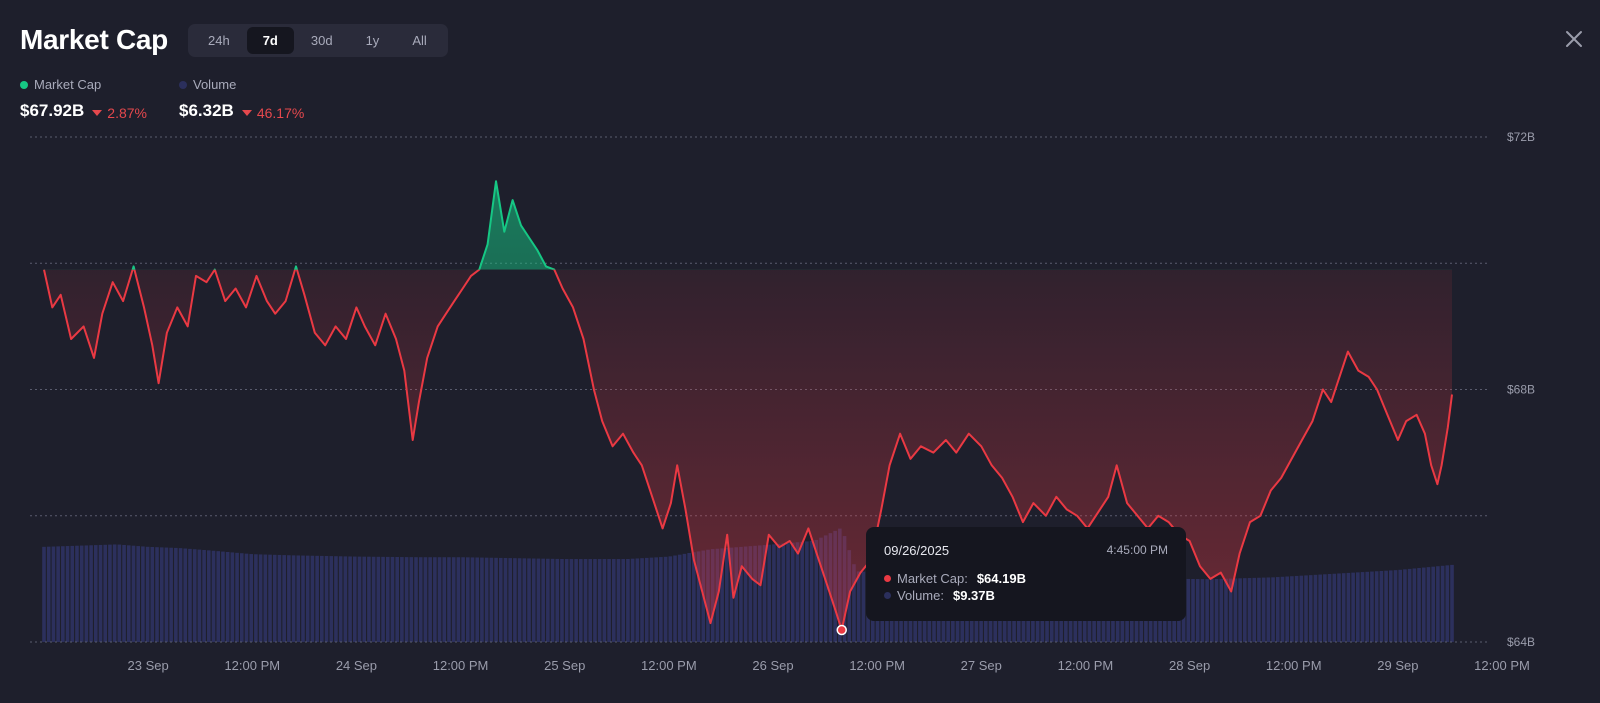  I want to click on tab-1y: 1y, so click(372, 40).